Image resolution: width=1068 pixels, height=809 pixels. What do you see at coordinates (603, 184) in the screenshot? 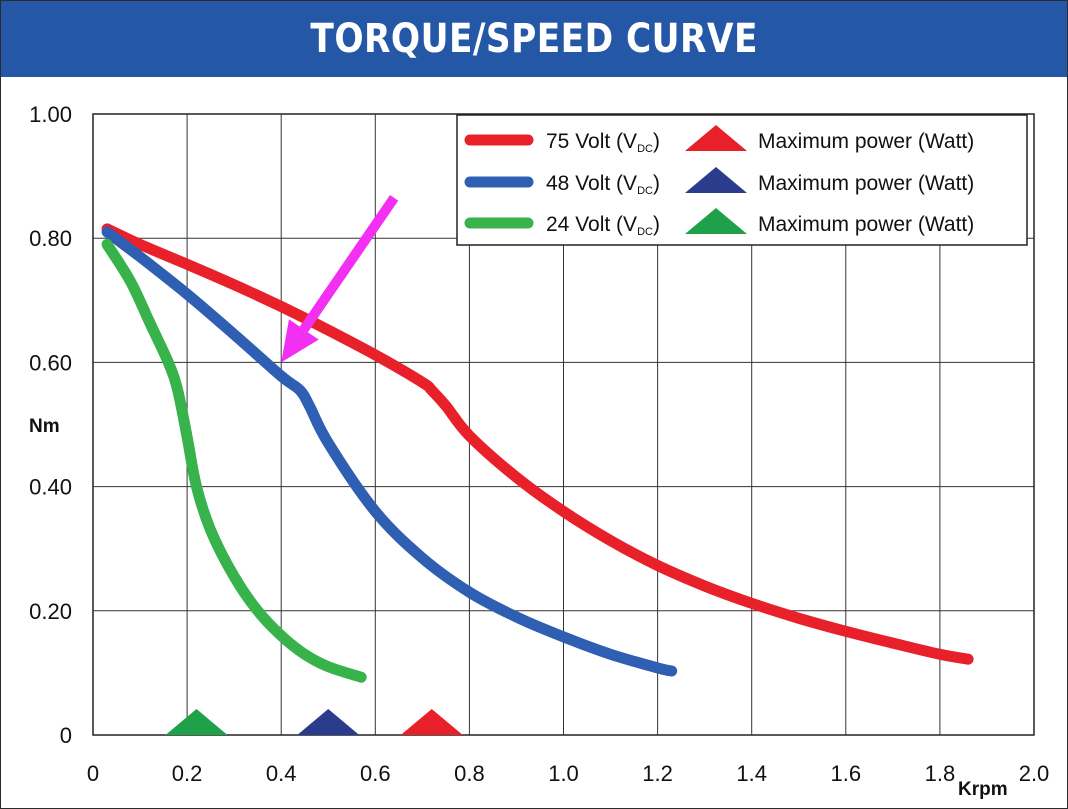
I see `legend-label: 48 Volt (VDC)` at bounding box center [603, 184].